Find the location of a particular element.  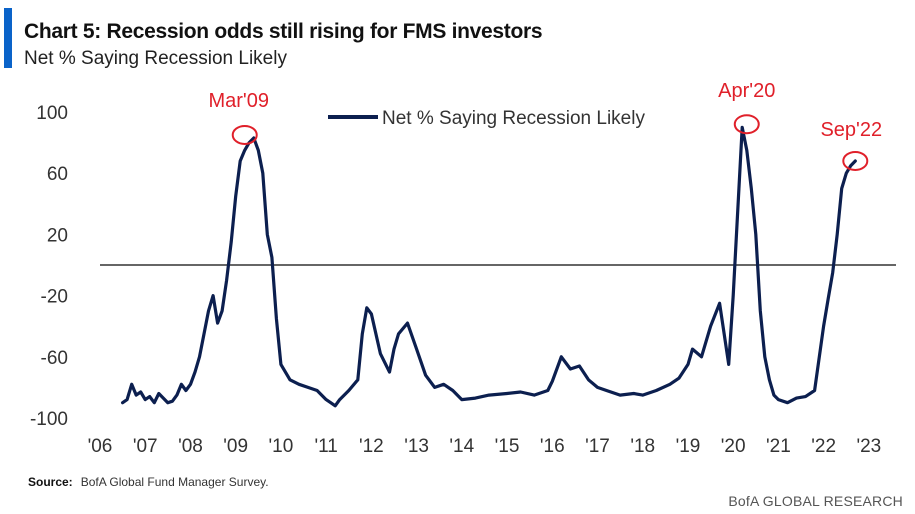

x-tick-label: '16 is located at coordinates (552, 446).